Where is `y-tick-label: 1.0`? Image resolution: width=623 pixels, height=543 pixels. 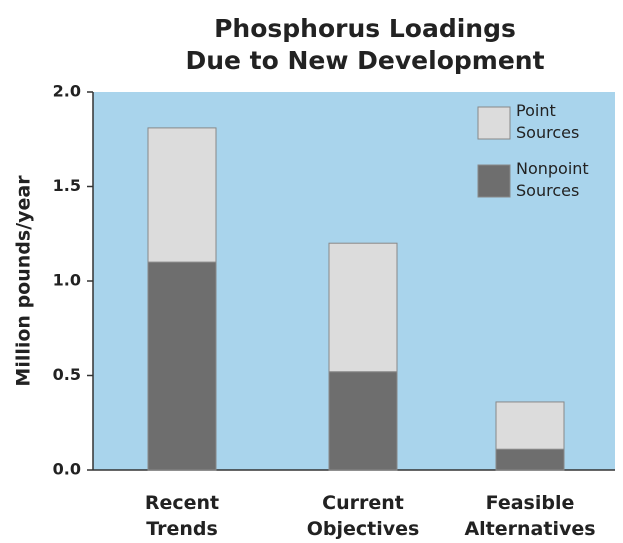
y-tick-label: 1.0 is located at coordinates (67, 280).